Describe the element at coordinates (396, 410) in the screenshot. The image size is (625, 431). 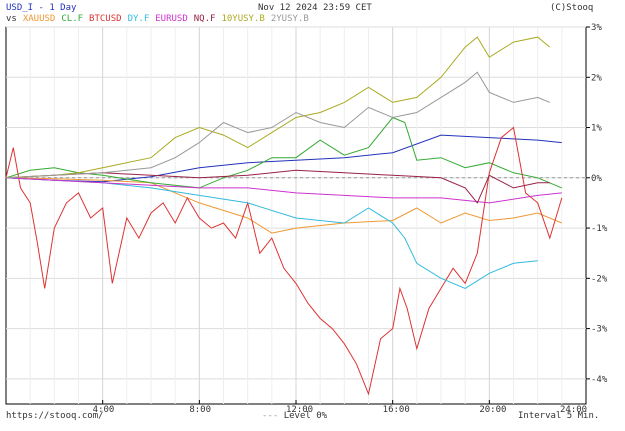
I see `x-tick-label: 16:00` at that location.